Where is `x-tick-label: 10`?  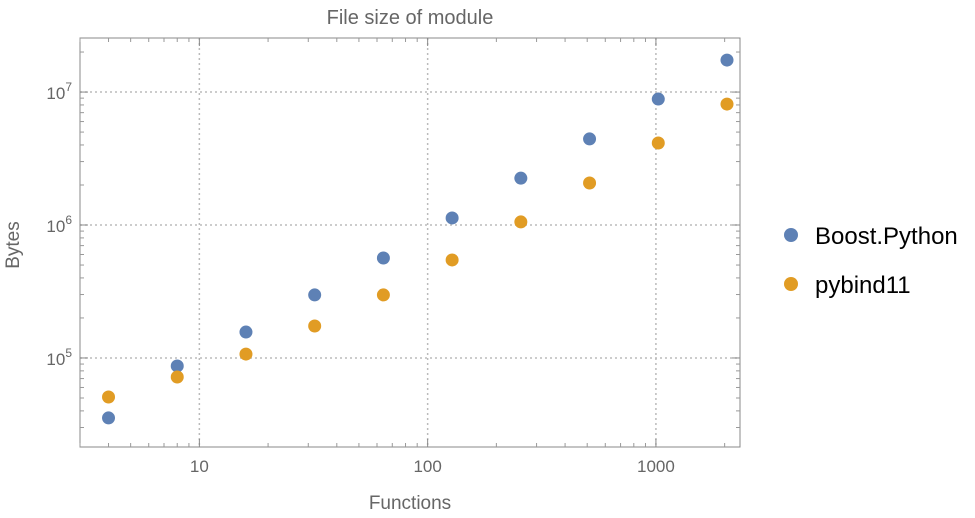
x-tick-label: 10 is located at coordinates (199, 466).